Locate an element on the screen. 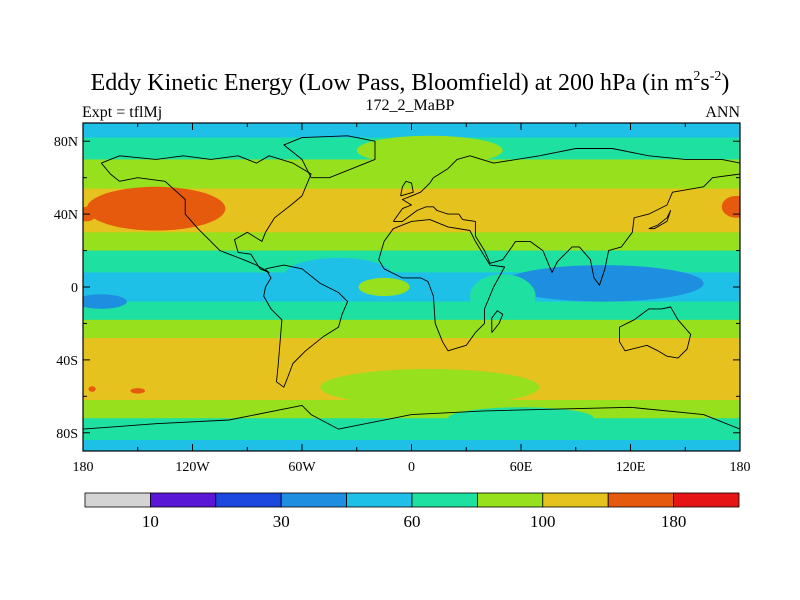 This screenshot has height=600, width=800. colorbar-label-0: 10 is located at coordinates (150, 521).